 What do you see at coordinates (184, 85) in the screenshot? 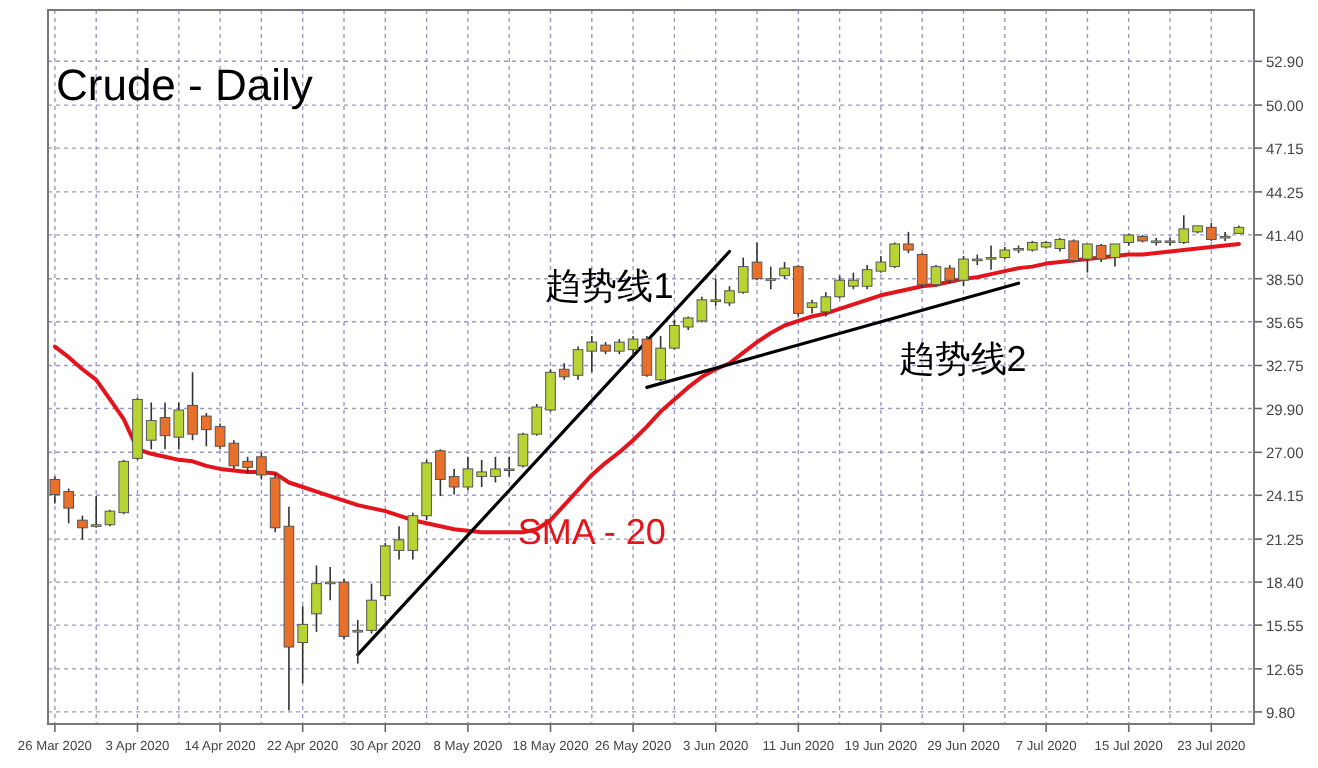
I see `text: Crude - Daily` at bounding box center [184, 85].